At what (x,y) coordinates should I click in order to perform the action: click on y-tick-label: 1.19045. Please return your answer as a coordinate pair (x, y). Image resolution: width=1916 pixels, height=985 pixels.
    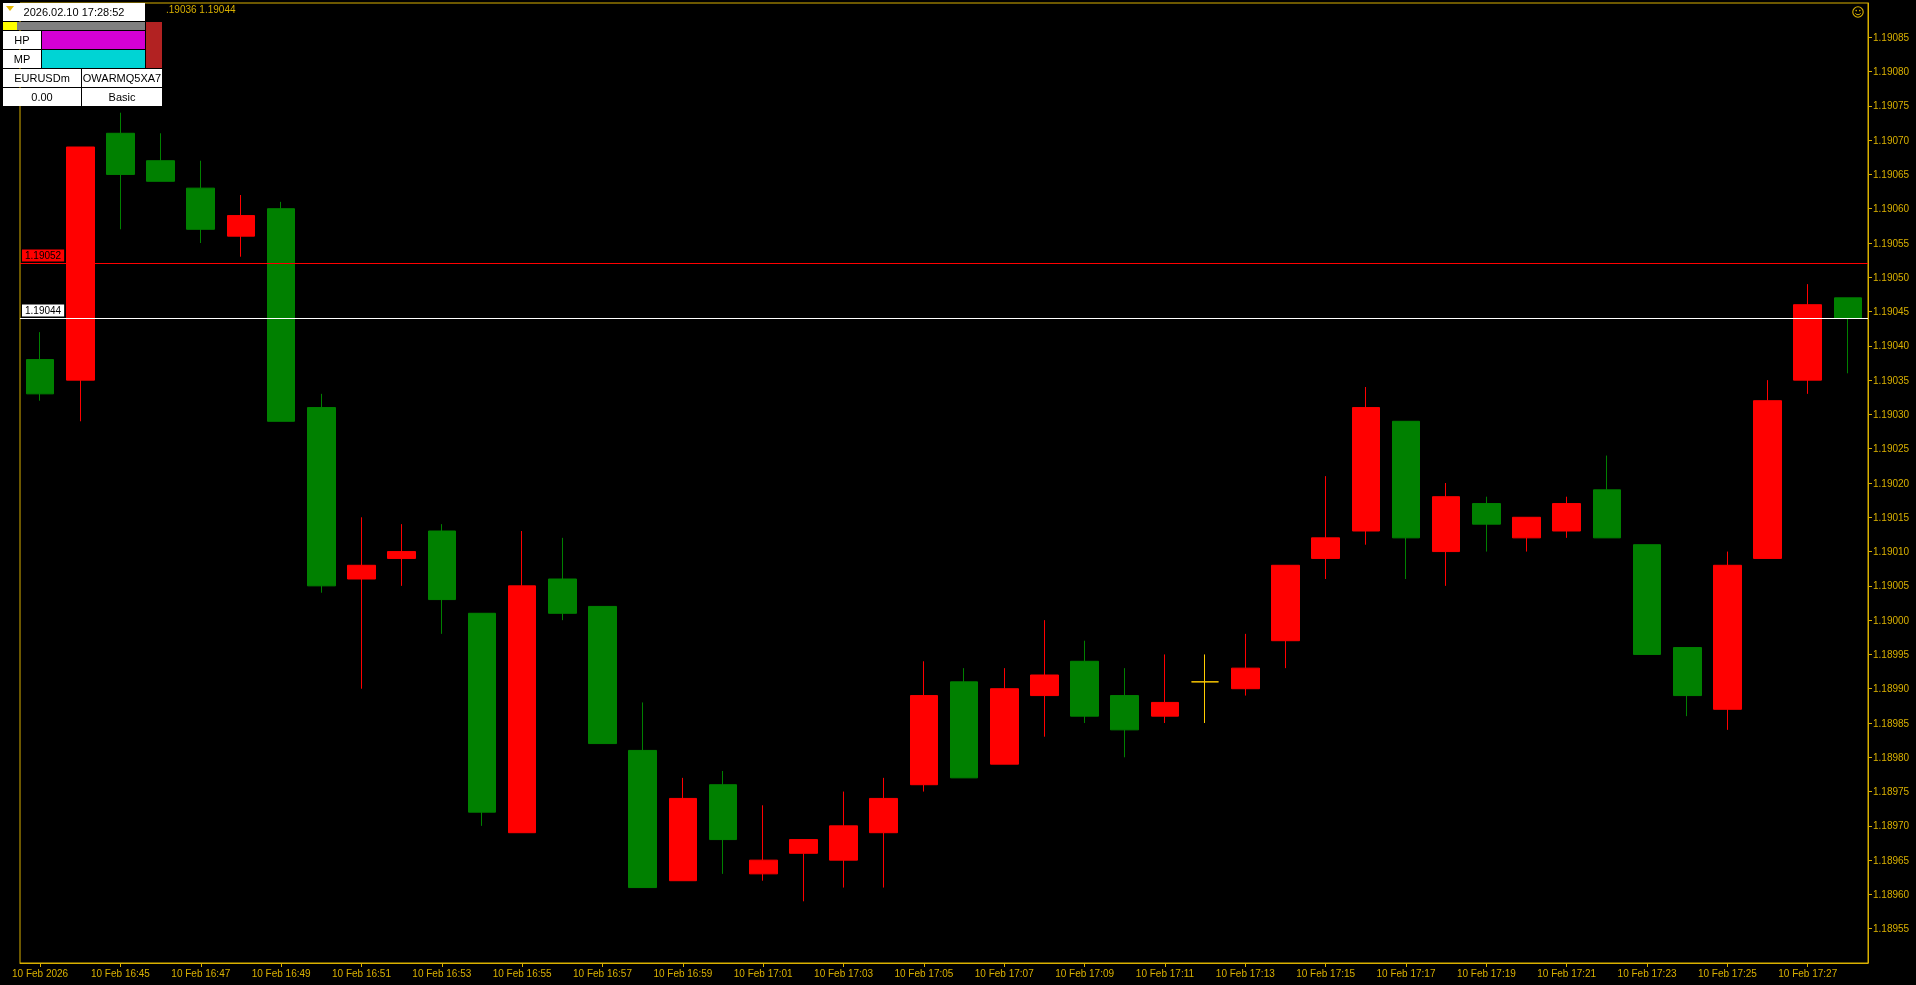
    Looking at the image, I should click on (1891, 312).